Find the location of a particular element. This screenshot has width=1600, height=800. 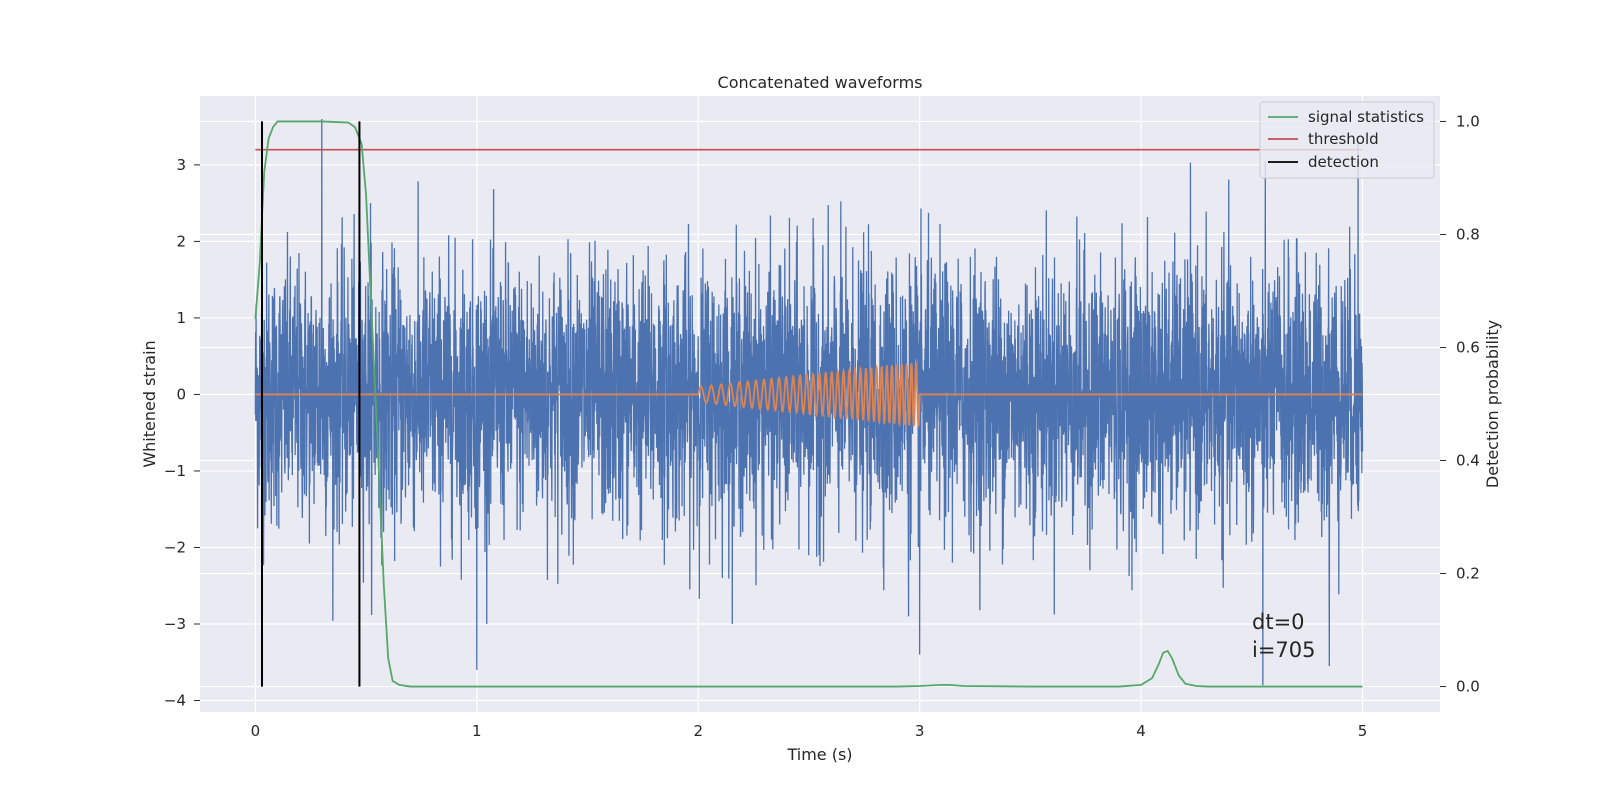

y-tick-label: 3 is located at coordinates (181, 165).